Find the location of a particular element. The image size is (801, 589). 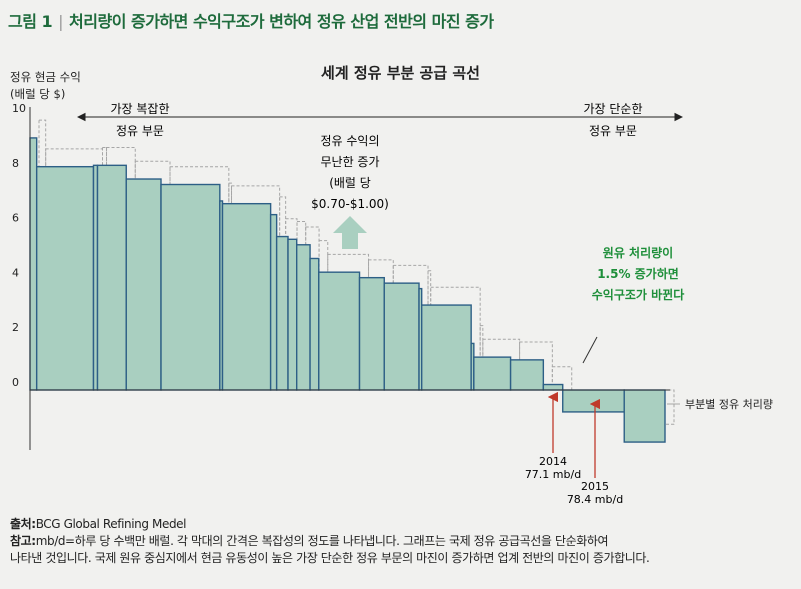

up-arrow-icon is located at coordinates (350, 232).